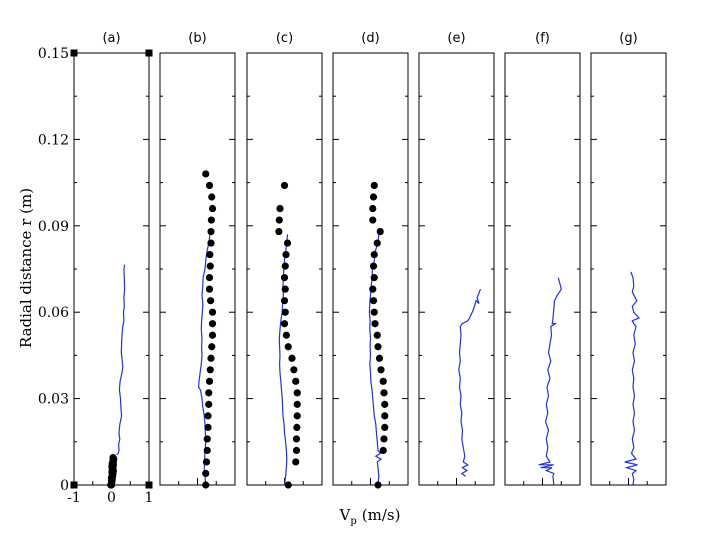  Describe the element at coordinates (53, 140) in the screenshot. I see `y-tick-label: 0.12` at that location.